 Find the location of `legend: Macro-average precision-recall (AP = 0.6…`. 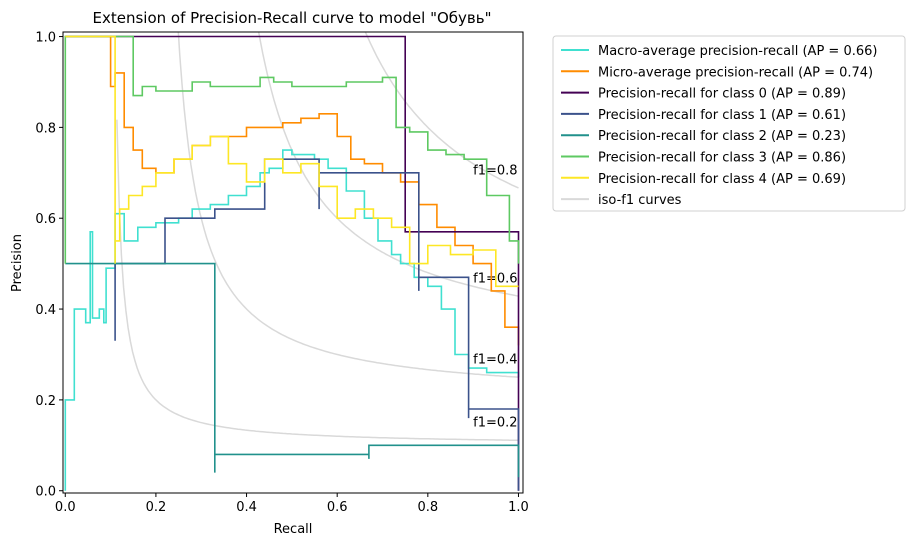

legend: Macro-average precision-recall (AP = 0.6… is located at coordinates (729, 123).